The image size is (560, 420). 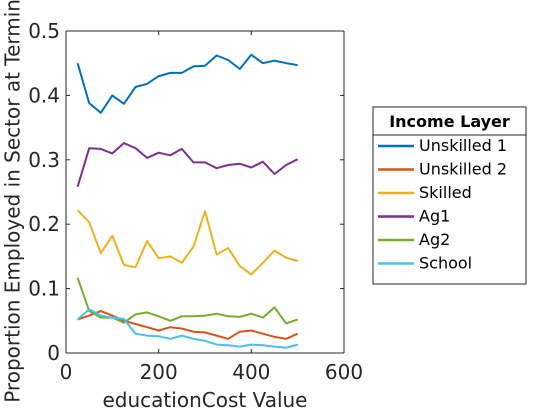 I want to click on x-tick-label: 400, so click(x=251, y=372).